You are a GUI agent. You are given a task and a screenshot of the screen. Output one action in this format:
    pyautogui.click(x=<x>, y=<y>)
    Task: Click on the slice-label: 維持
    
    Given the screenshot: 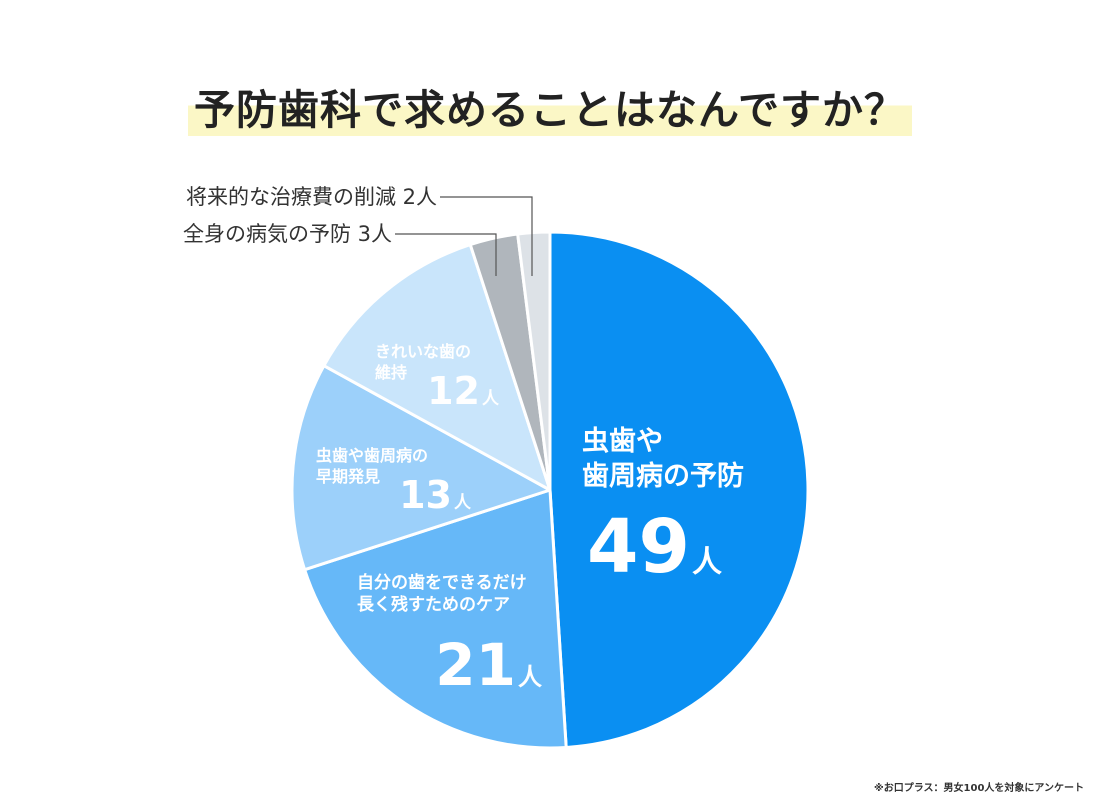 What is the action you would take?
    pyautogui.click(x=391, y=372)
    